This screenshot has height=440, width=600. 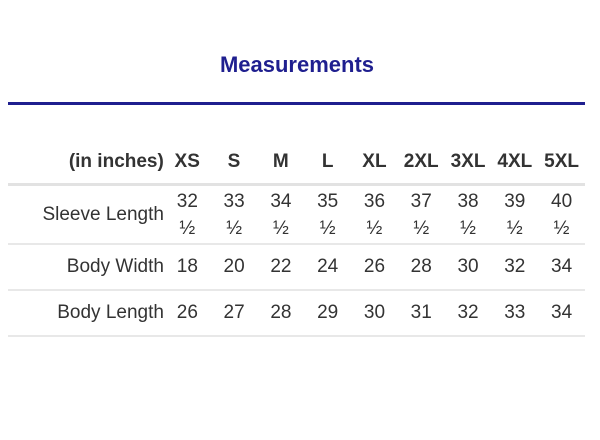 I want to click on table-cell: 35 ½, so click(x=327, y=215).